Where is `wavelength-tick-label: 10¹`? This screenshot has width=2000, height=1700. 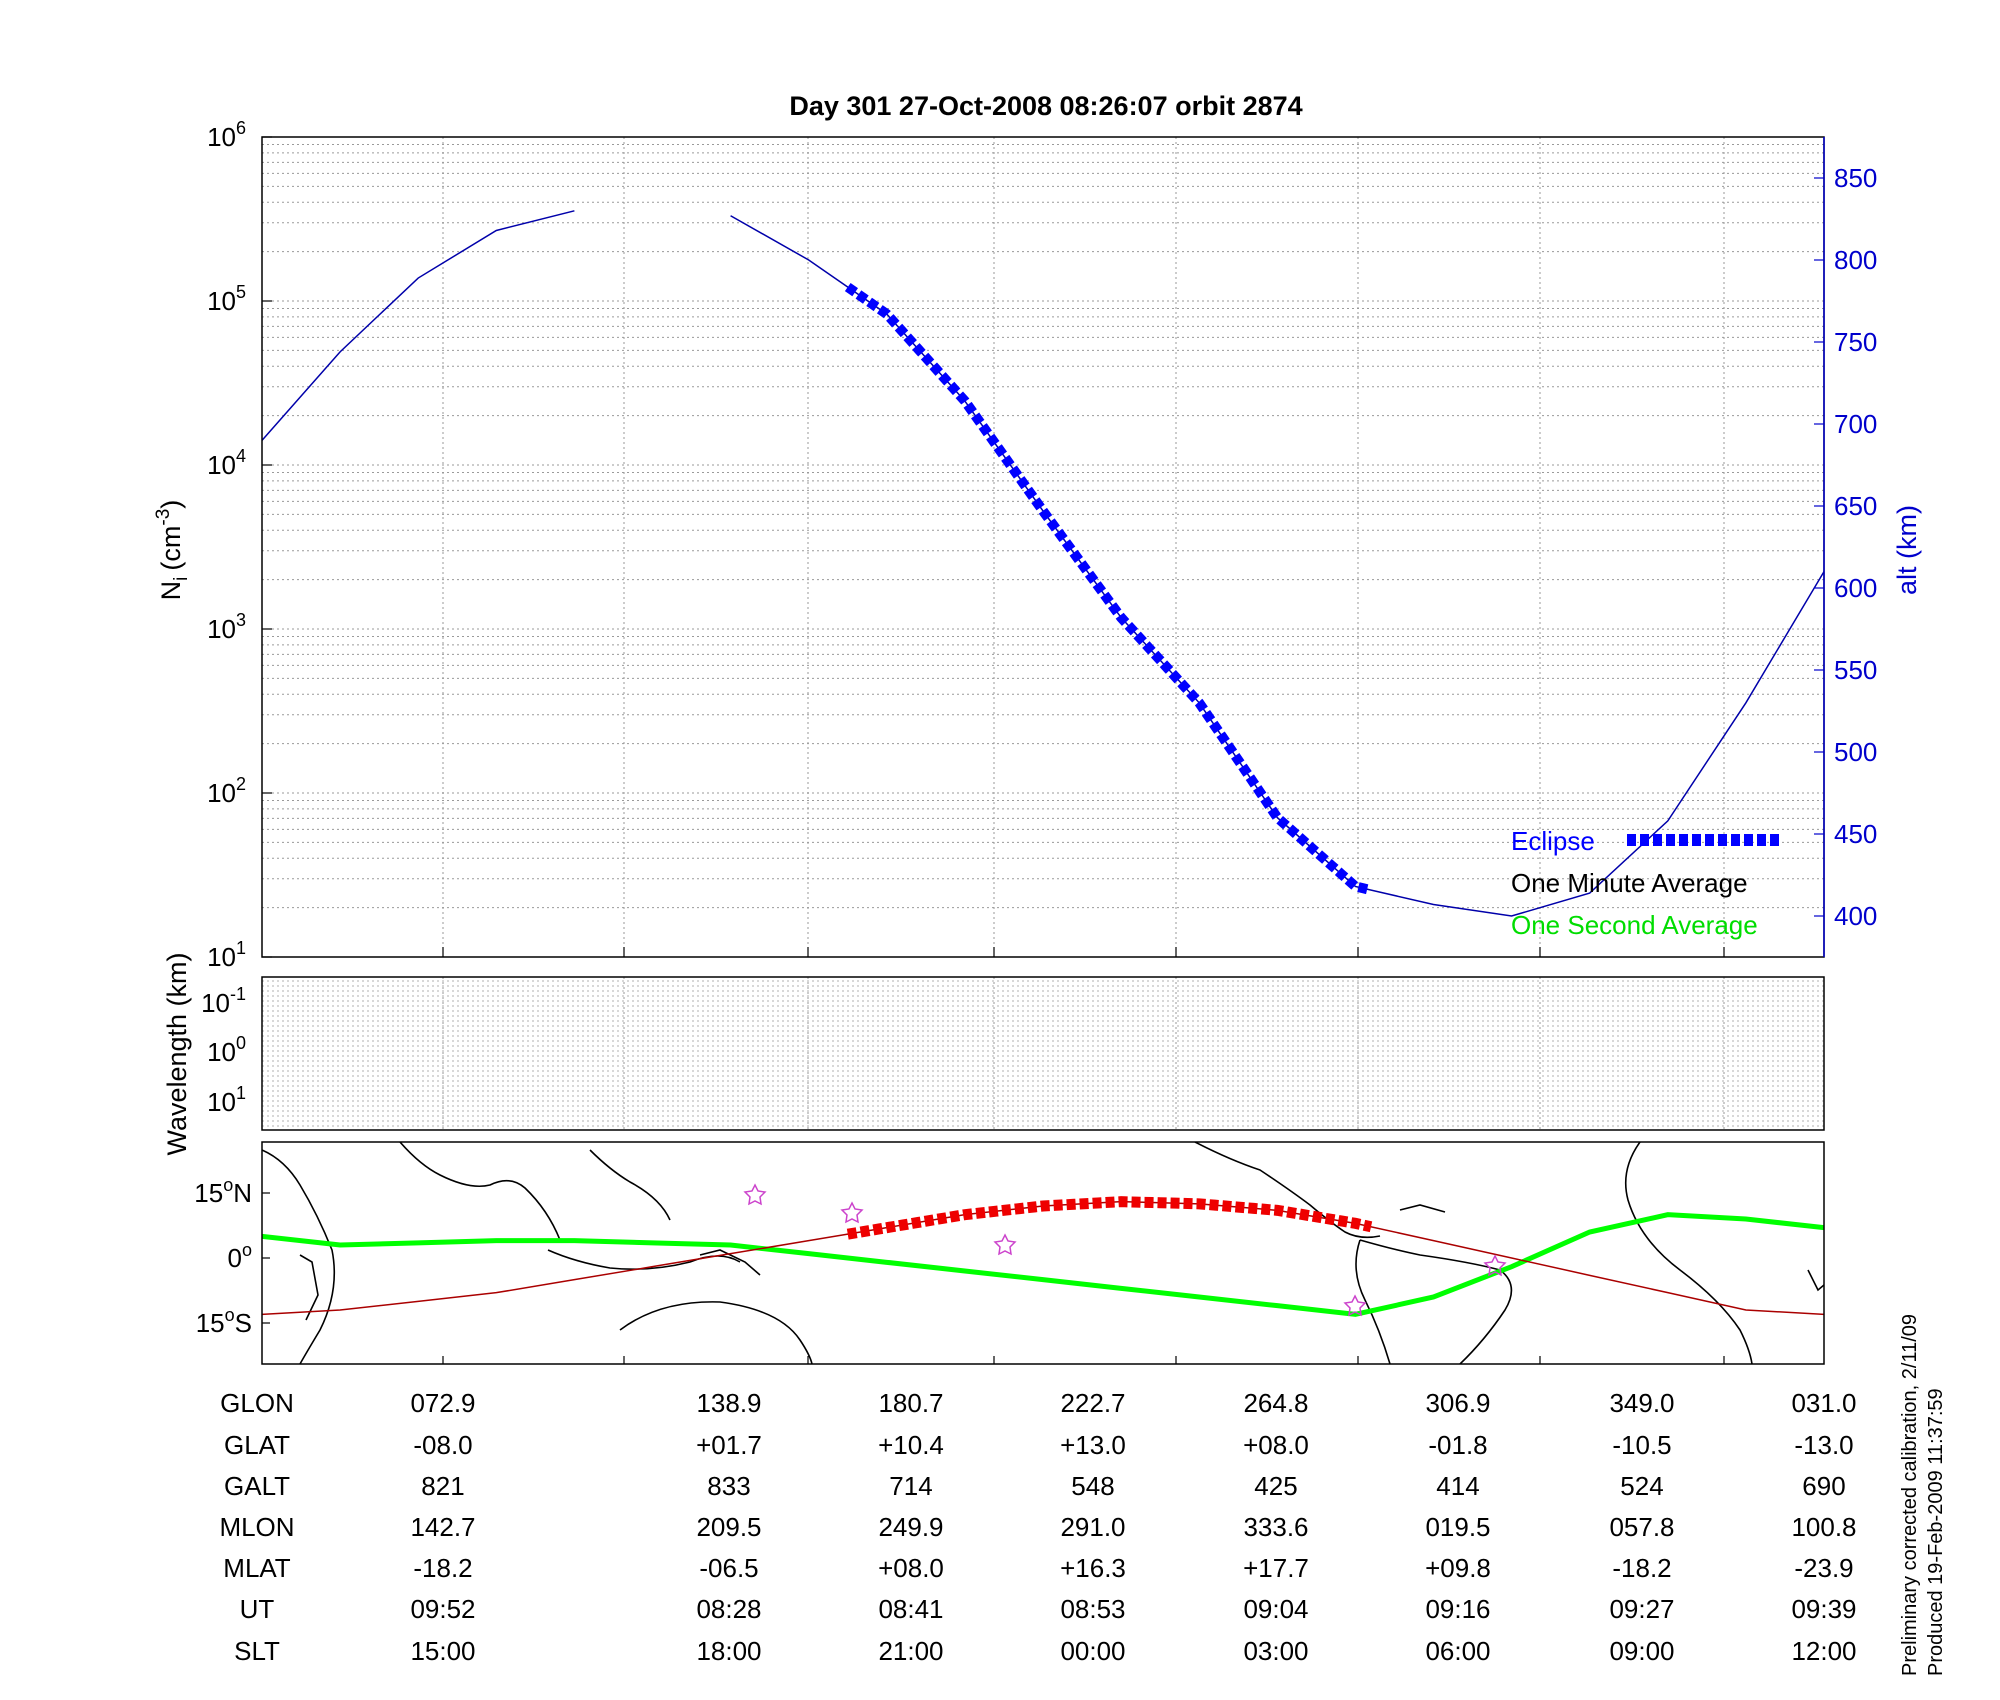
wavelength-tick-label: 10¹ is located at coordinates (226, 1100).